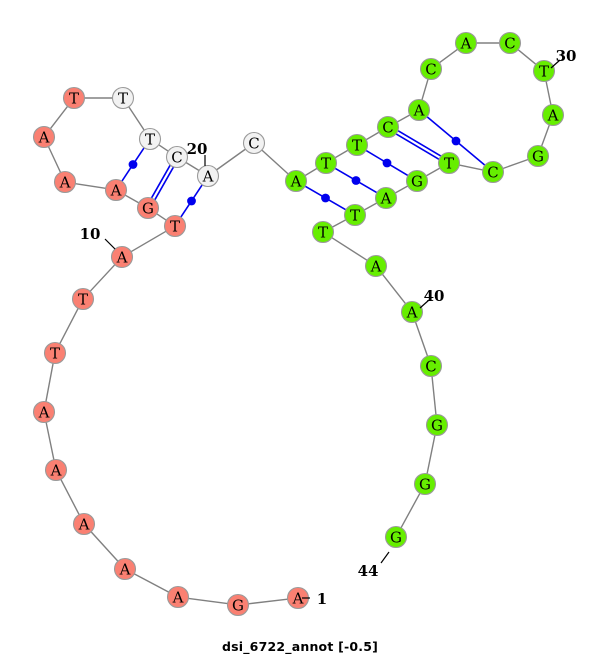 This screenshot has width=600, height=666. I want to click on nucleotide-44: G, so click(396, 537).